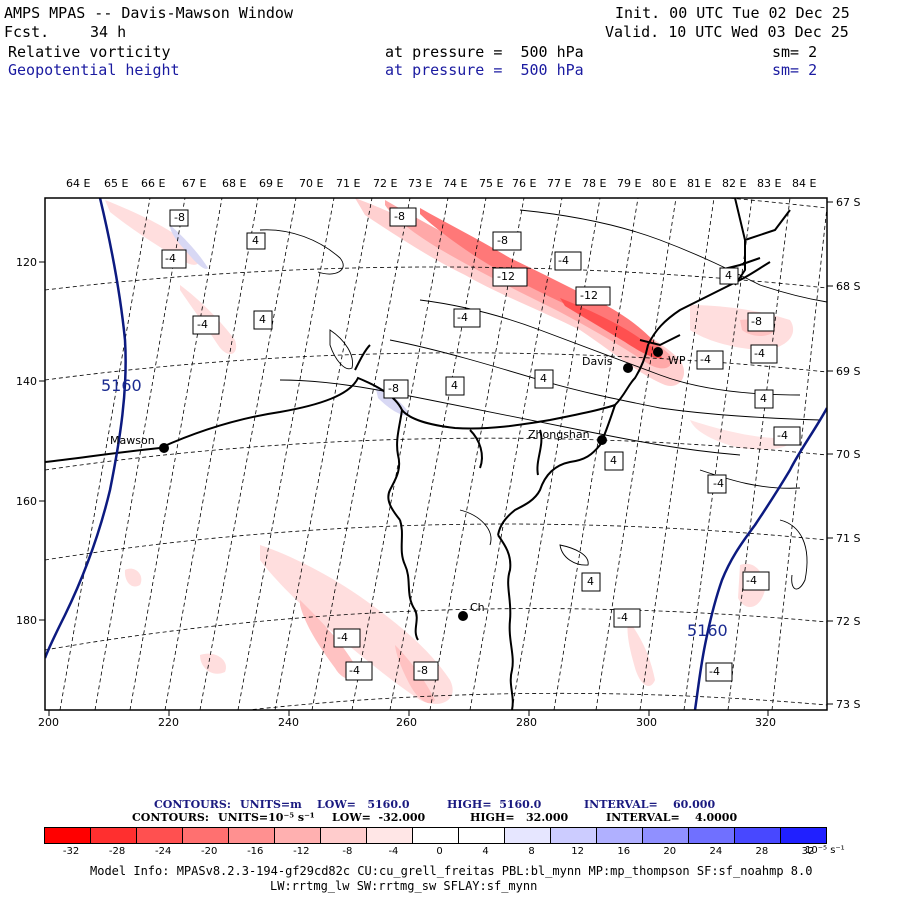 Image resolution: width=900 pixels, height=900 pixels. Describe the element at coordinates (71, 851) in the screenshot. I see `colorbar-tick-label: -32` at that location.